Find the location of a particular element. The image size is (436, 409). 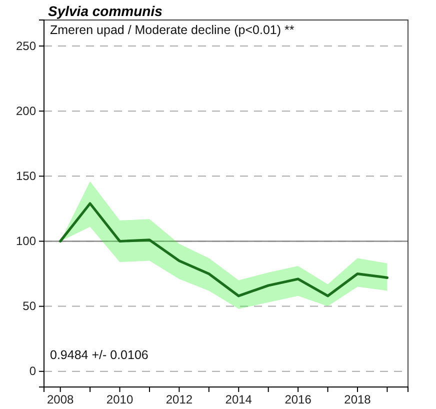

y-tick-label: 50 is located at coordinates (29, 306).